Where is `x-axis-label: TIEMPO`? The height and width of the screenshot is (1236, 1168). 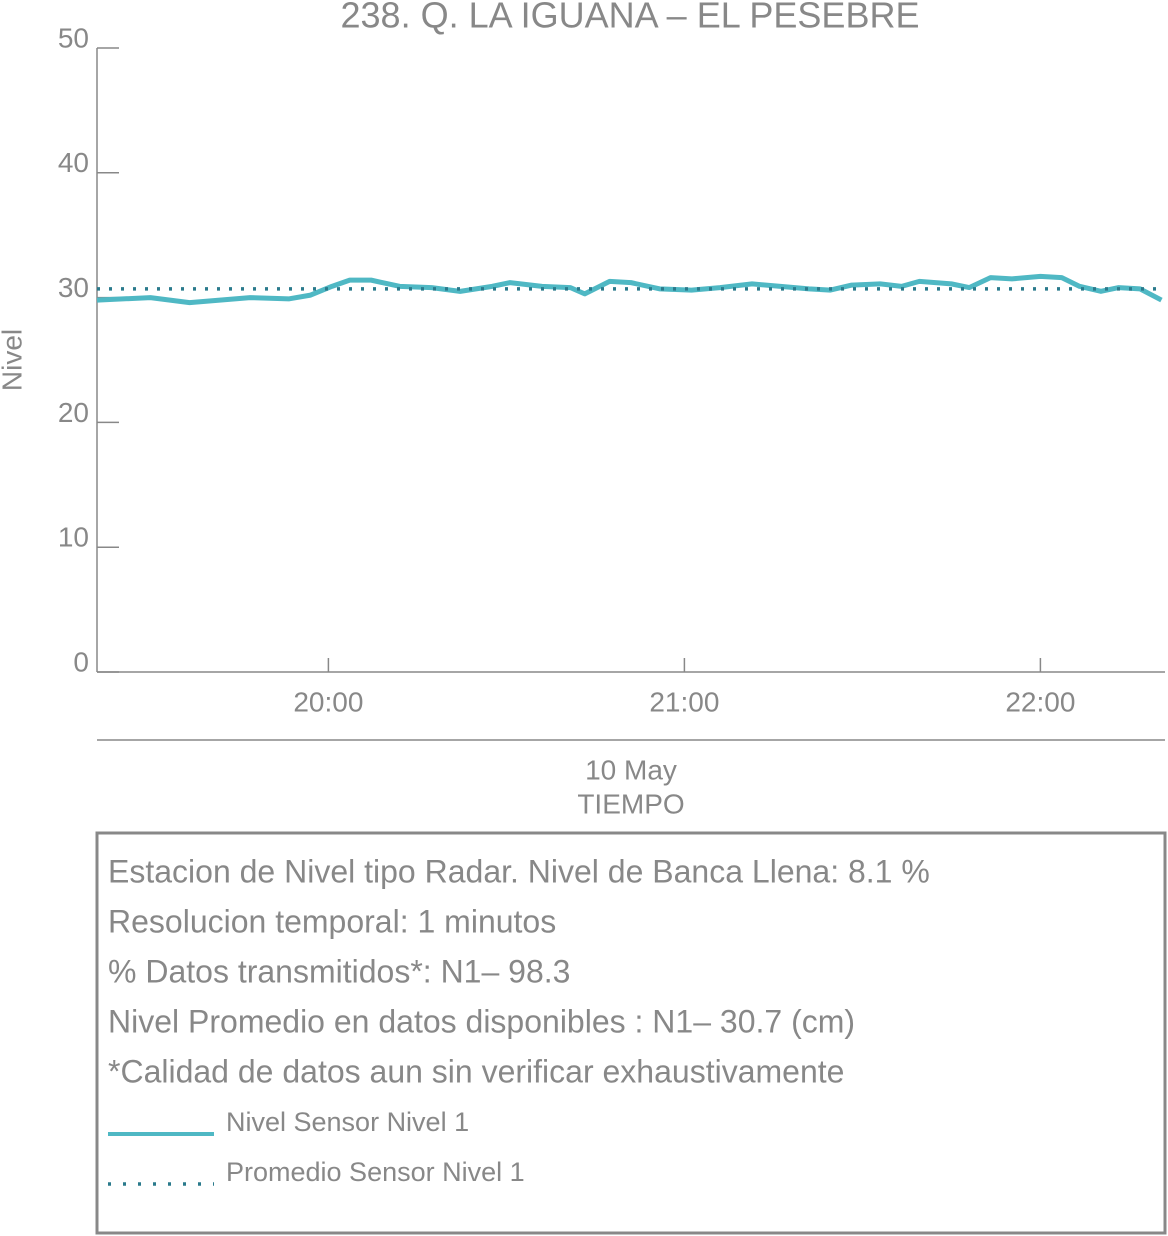
x-axis-label: TIEMPO is located at coordinates (630, 803).